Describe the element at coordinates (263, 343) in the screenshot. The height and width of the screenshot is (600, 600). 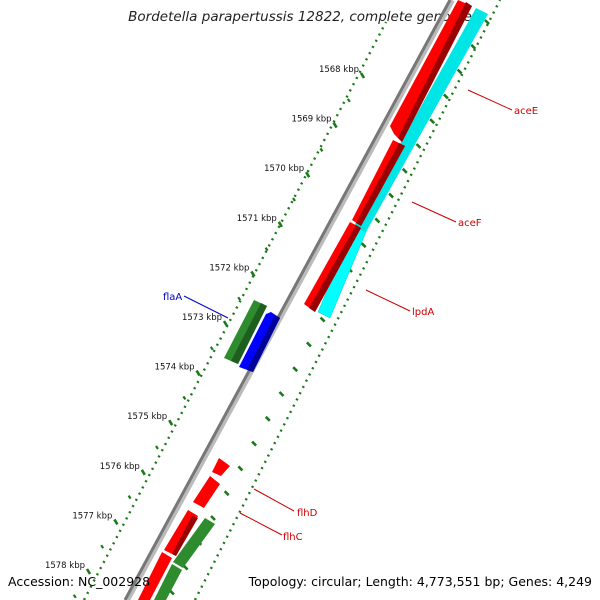
I see `gene-flaA-arrow-shade` at that location.